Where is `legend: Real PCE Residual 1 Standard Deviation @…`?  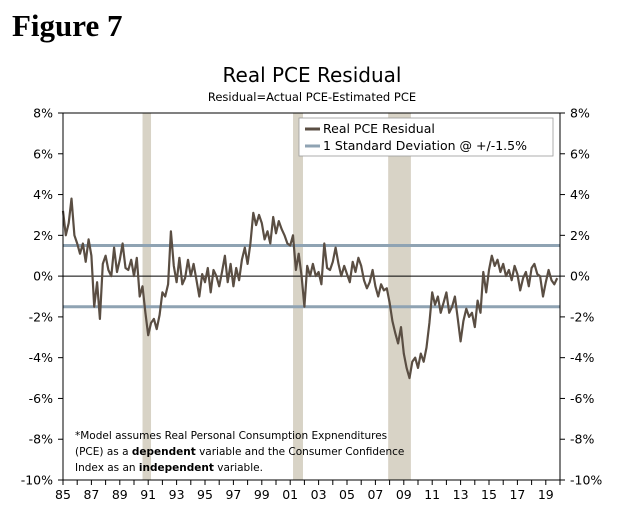 legend: Real PCE Residual 1 Standard Deviation @… is located at coordinates (426, 137).